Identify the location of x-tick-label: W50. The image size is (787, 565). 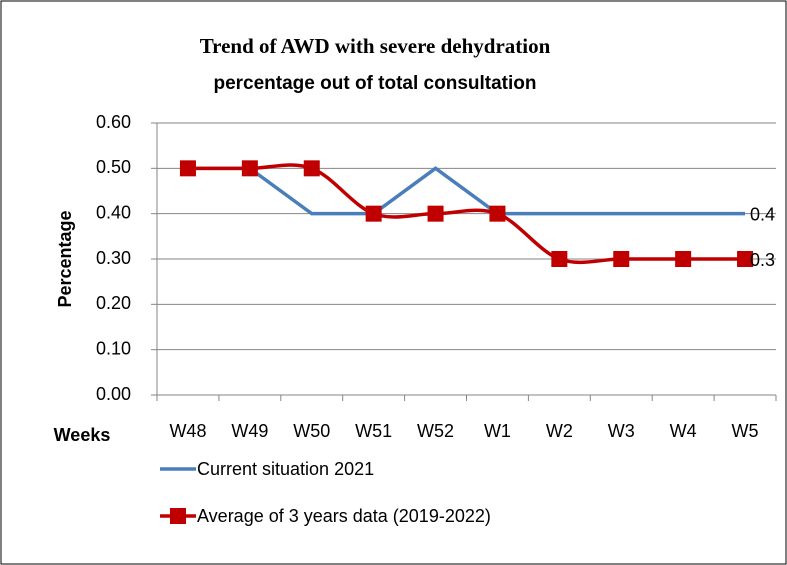
(311, 431).